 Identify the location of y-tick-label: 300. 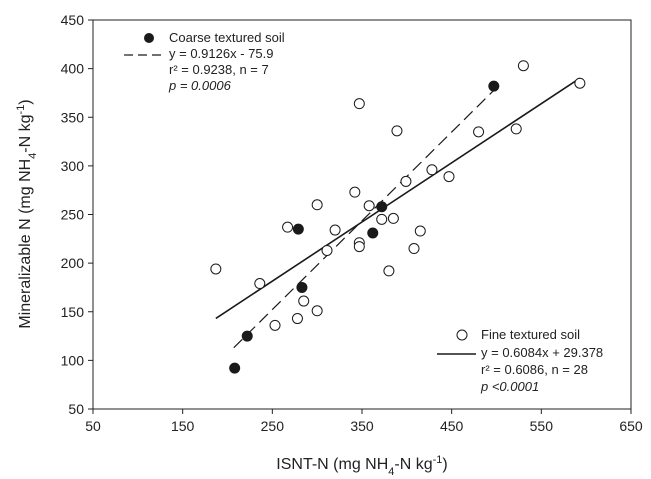
(73, 166).